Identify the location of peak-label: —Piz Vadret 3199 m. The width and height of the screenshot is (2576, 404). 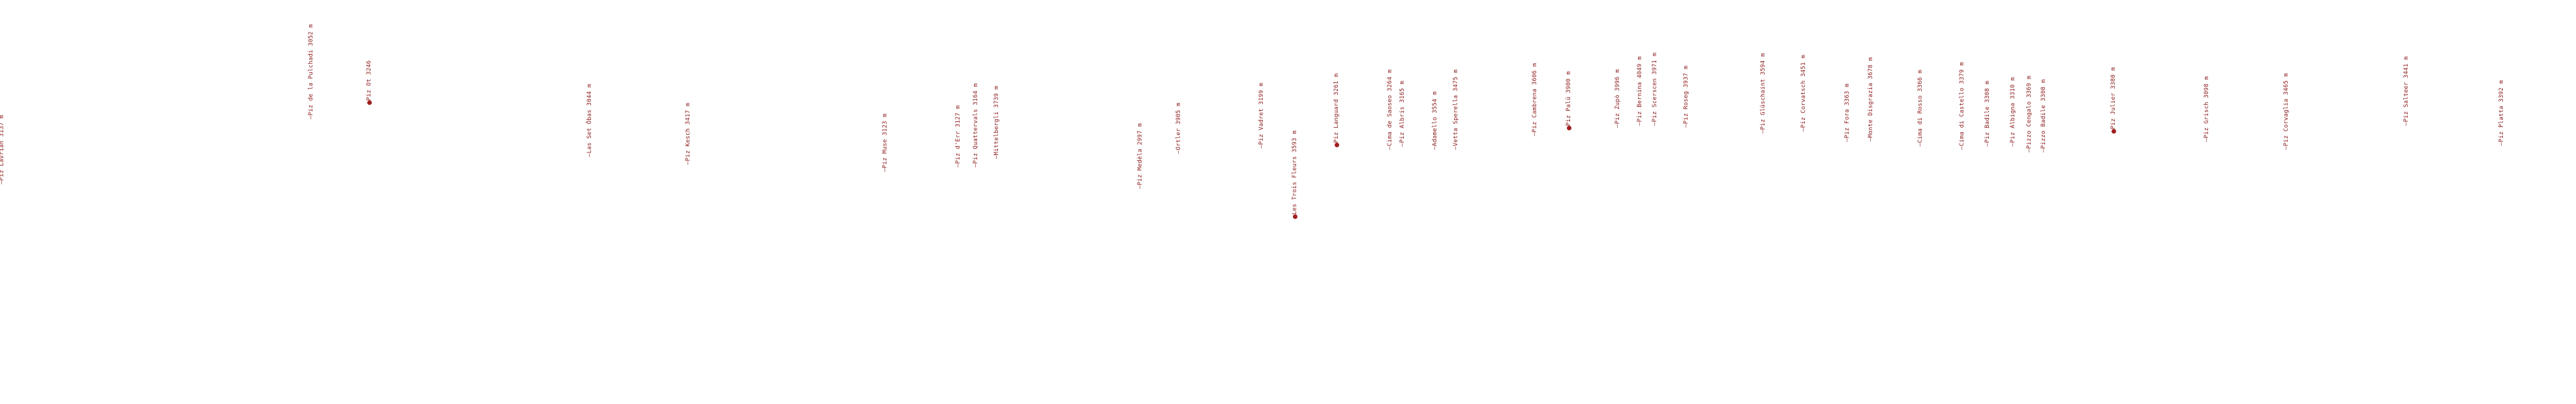
(1261, 115).